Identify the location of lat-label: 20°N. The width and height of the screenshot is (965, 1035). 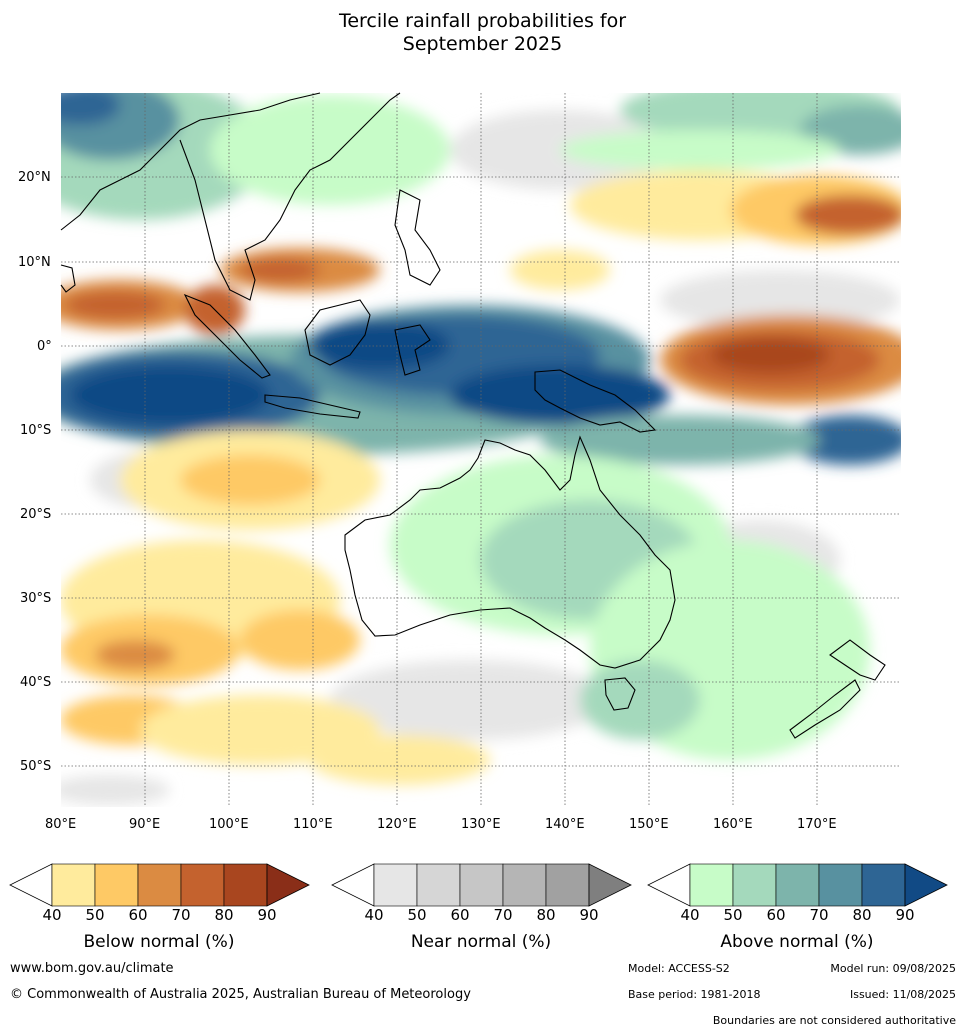
(34, 177).